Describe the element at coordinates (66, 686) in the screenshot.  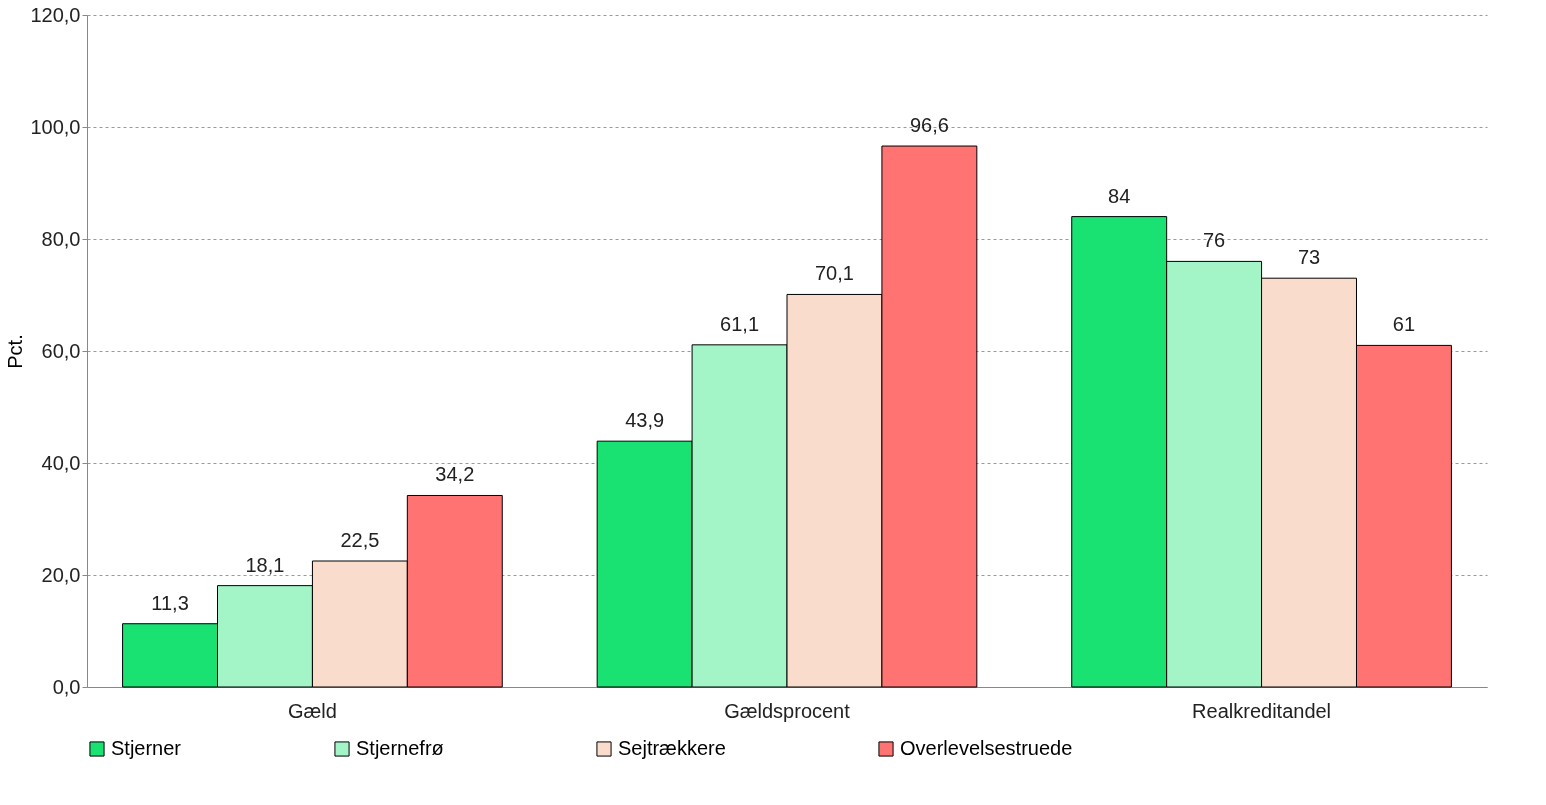
I see `y-tick-label: 0,0` at that location.